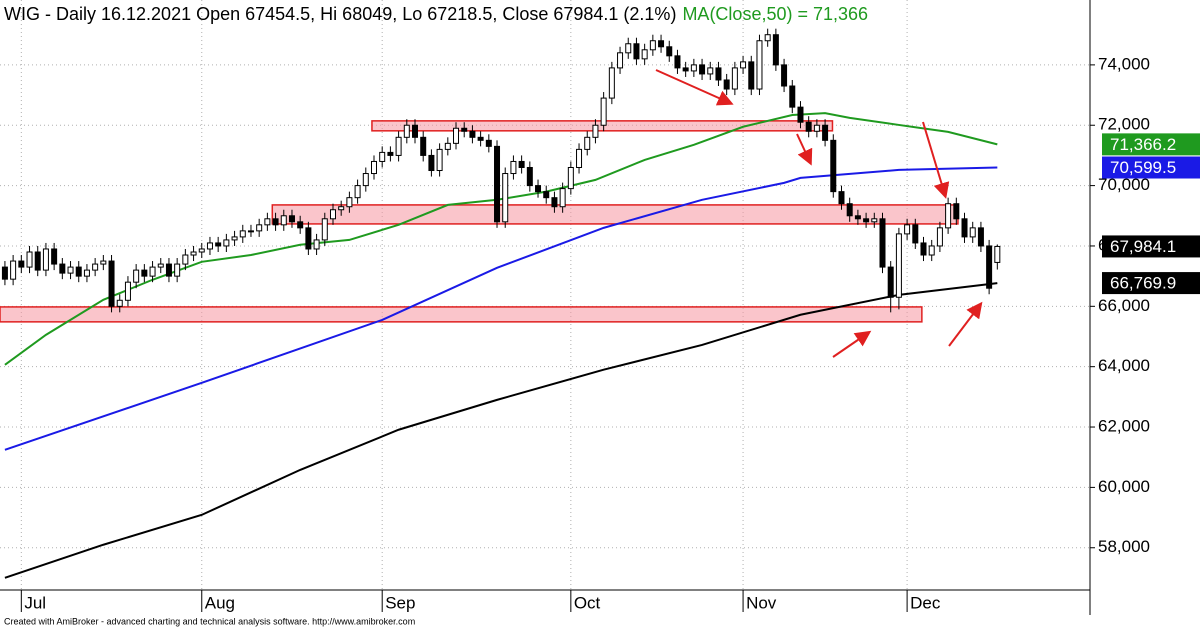 The height and width of the screenshot is (630, 1200). What do you see at coordinates (400, 602) in the screenshot?
I see `x-tick-label: Sep` at bounding box center [400, 602].